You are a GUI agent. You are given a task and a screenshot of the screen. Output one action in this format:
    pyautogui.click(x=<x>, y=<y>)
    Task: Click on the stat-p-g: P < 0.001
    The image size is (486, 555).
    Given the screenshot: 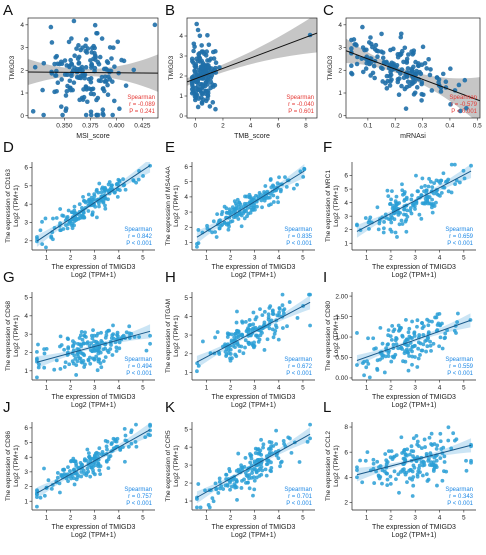 What is the action you would take?
    pyautogui.click(x=139, y=374)
    